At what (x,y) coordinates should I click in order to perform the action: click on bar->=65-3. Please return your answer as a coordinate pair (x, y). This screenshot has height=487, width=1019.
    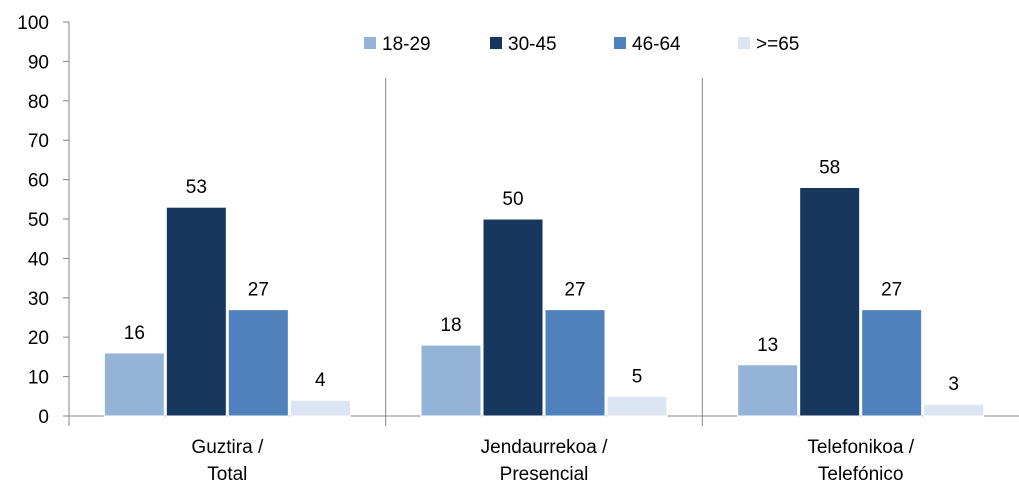
    Looking at the image, I should click on (954, 410).